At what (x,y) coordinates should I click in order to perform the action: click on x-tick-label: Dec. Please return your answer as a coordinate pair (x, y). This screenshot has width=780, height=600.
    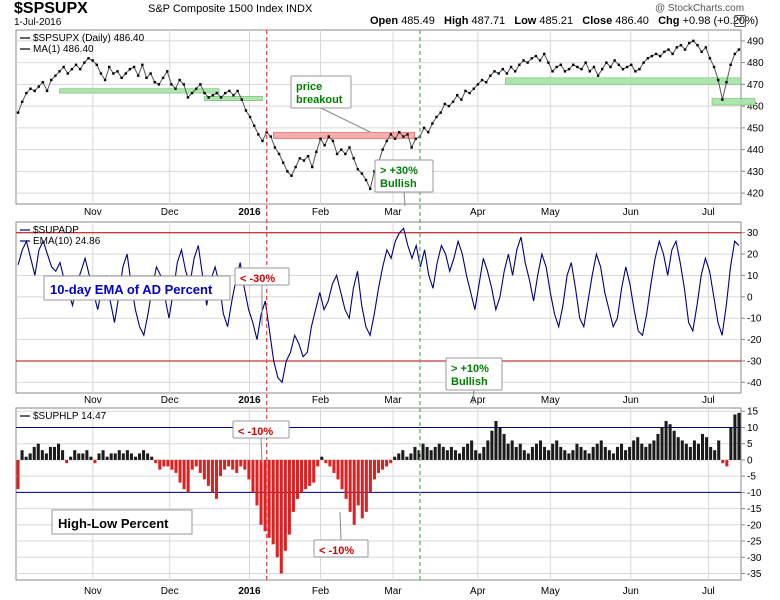
    Looking at the image, I should click on (170, 212).